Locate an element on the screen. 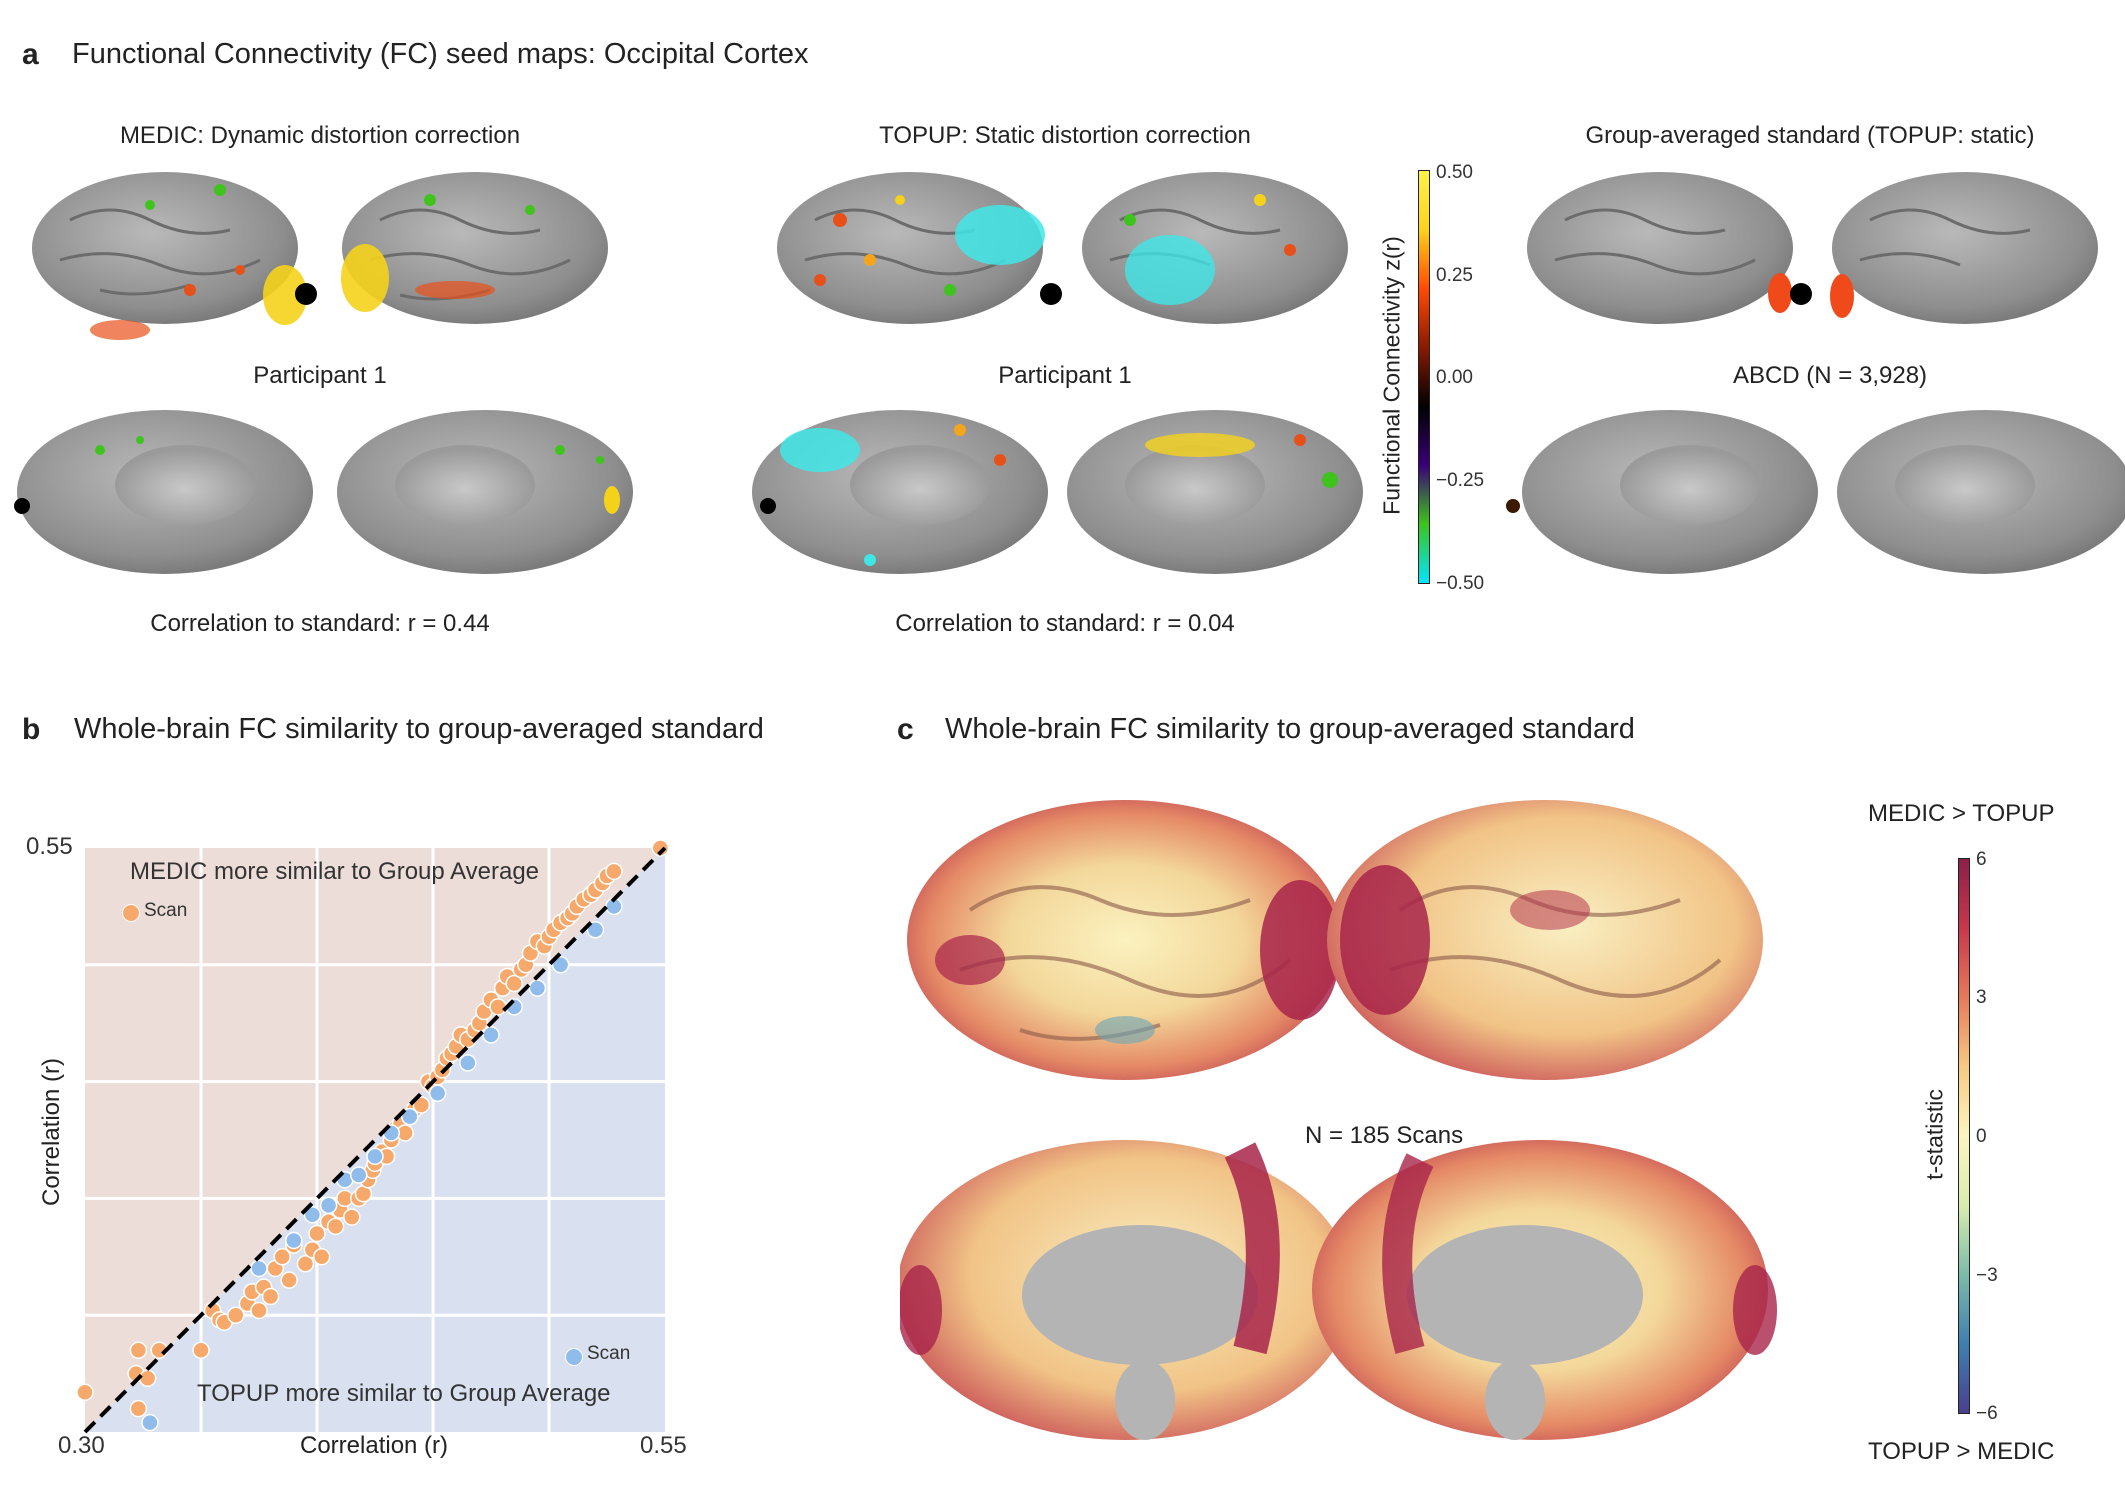 Image resolution: width=2125 pixels, height=1511 pixels. standard-lateral-right-brain is located at coordinates (1964, 248).